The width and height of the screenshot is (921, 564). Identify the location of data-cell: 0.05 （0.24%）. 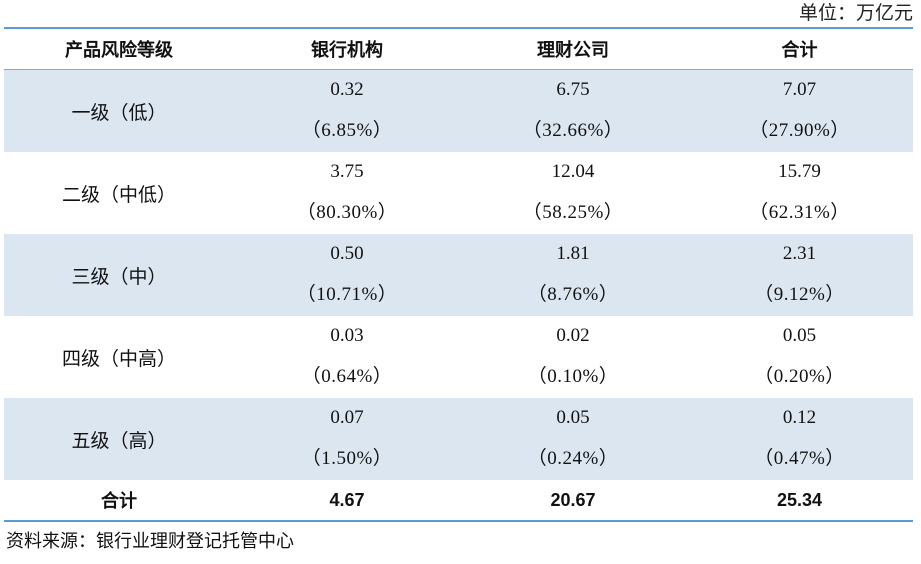
(573, 439).